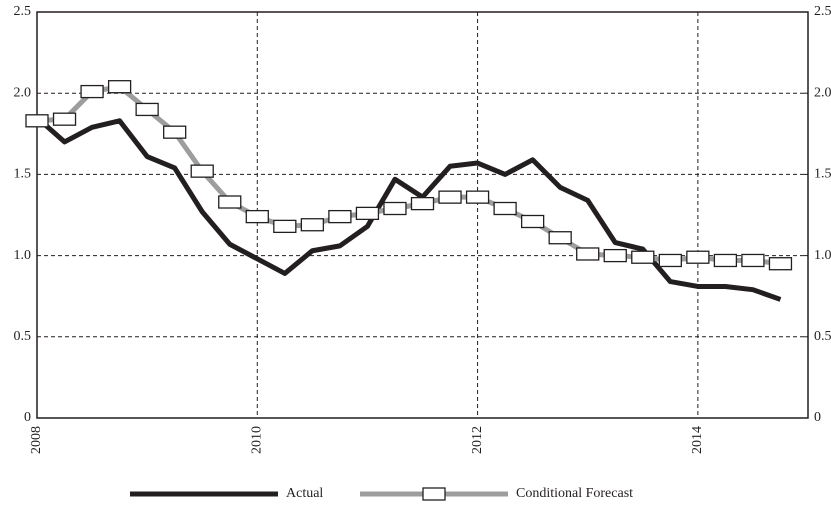  Describe the element at coordinates (23, 336) in the screenshot. I see `y-tick-label: 0.5` at that location.